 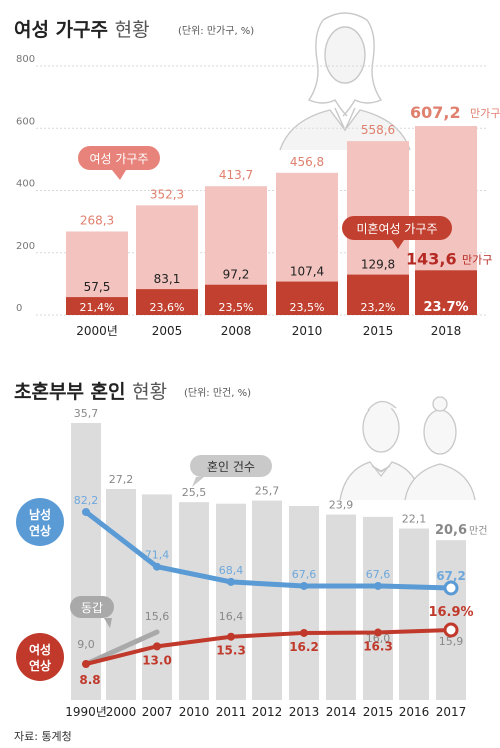 I want to click on female-older-label: 16.3, so click(x=378, y=647).